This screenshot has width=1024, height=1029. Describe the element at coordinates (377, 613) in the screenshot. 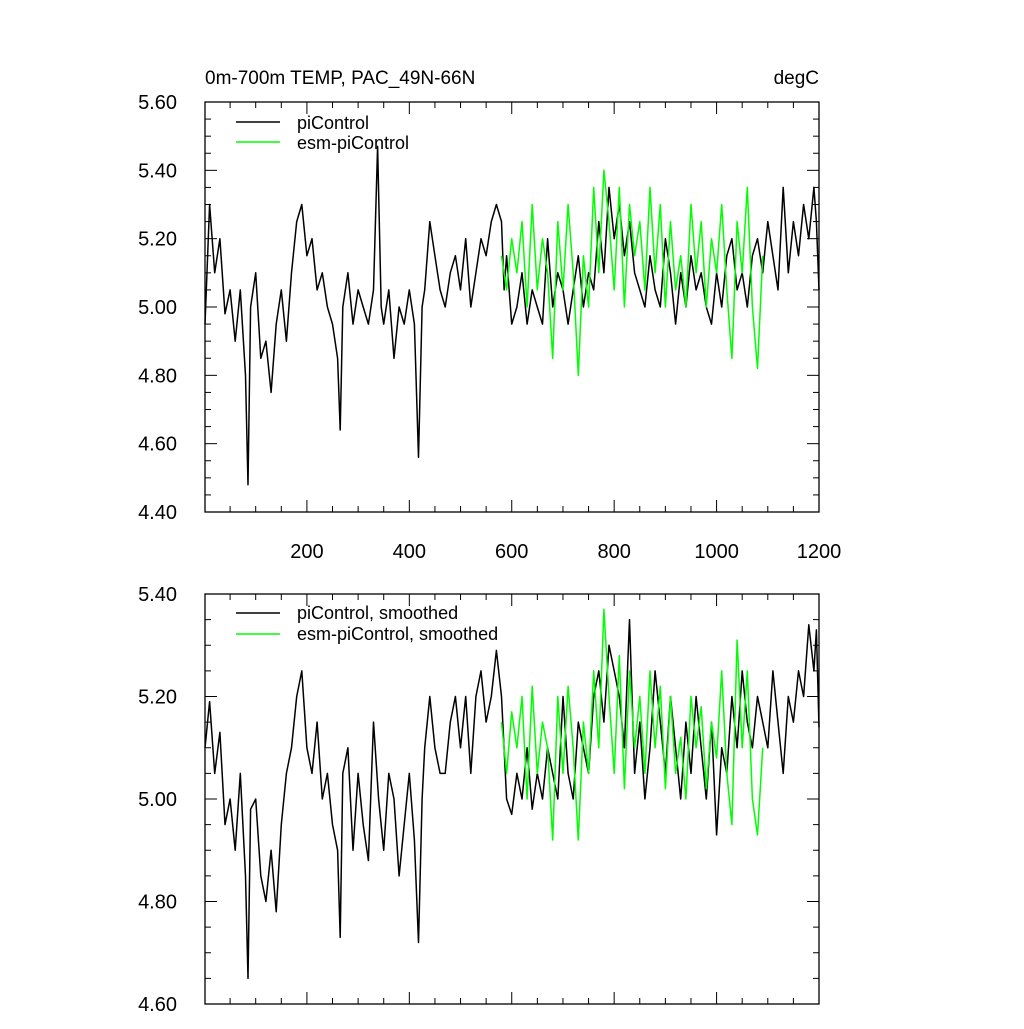

I see `legend-label-picontrol-smoothed: piControl, smoothed` at that location.